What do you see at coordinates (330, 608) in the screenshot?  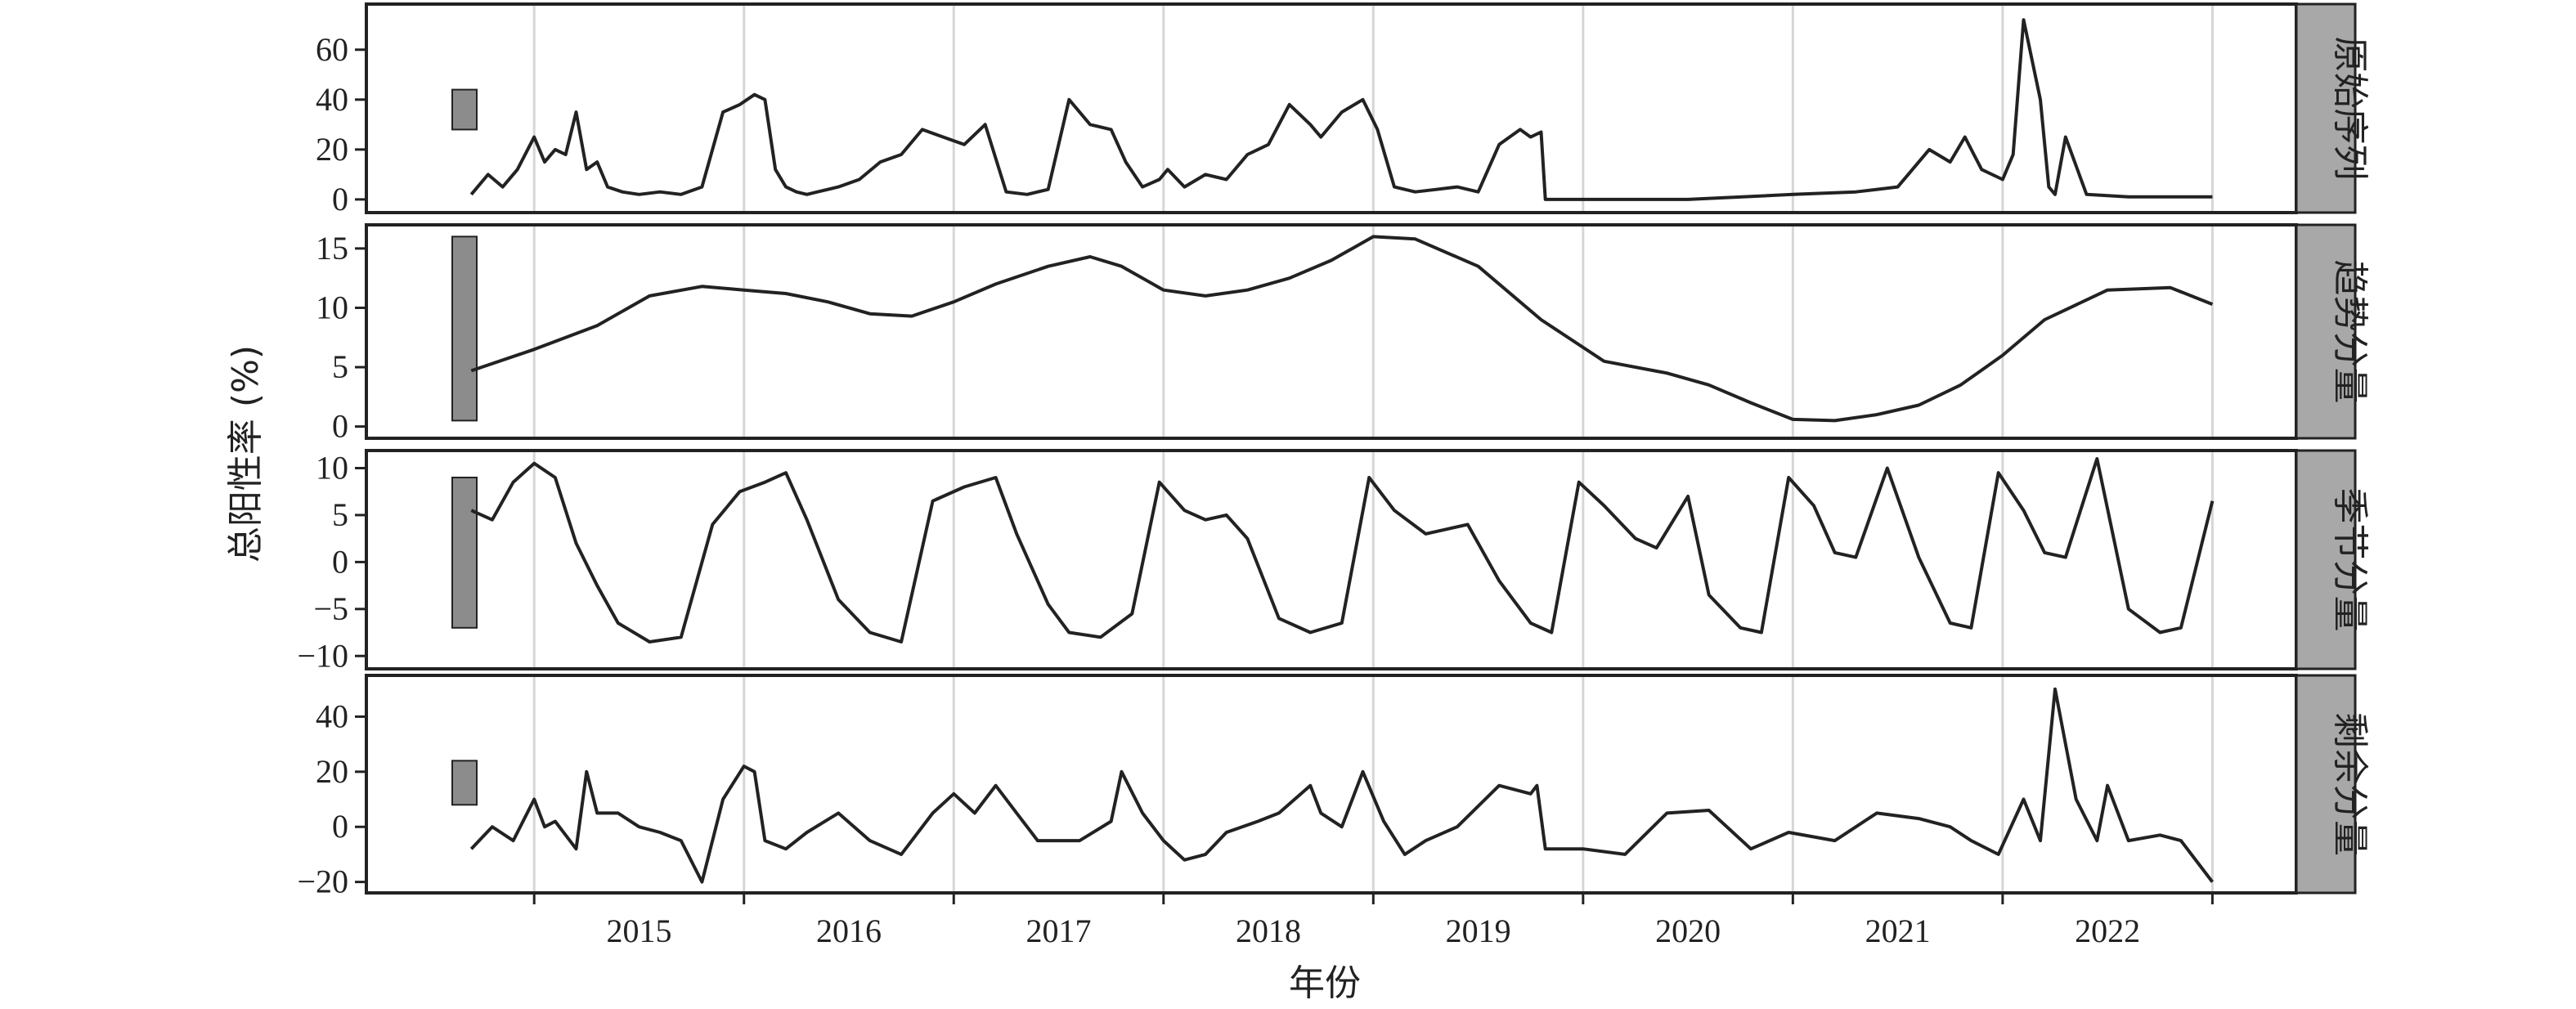 I see `y-tick-label: −5` at bounding box center [330, 608].